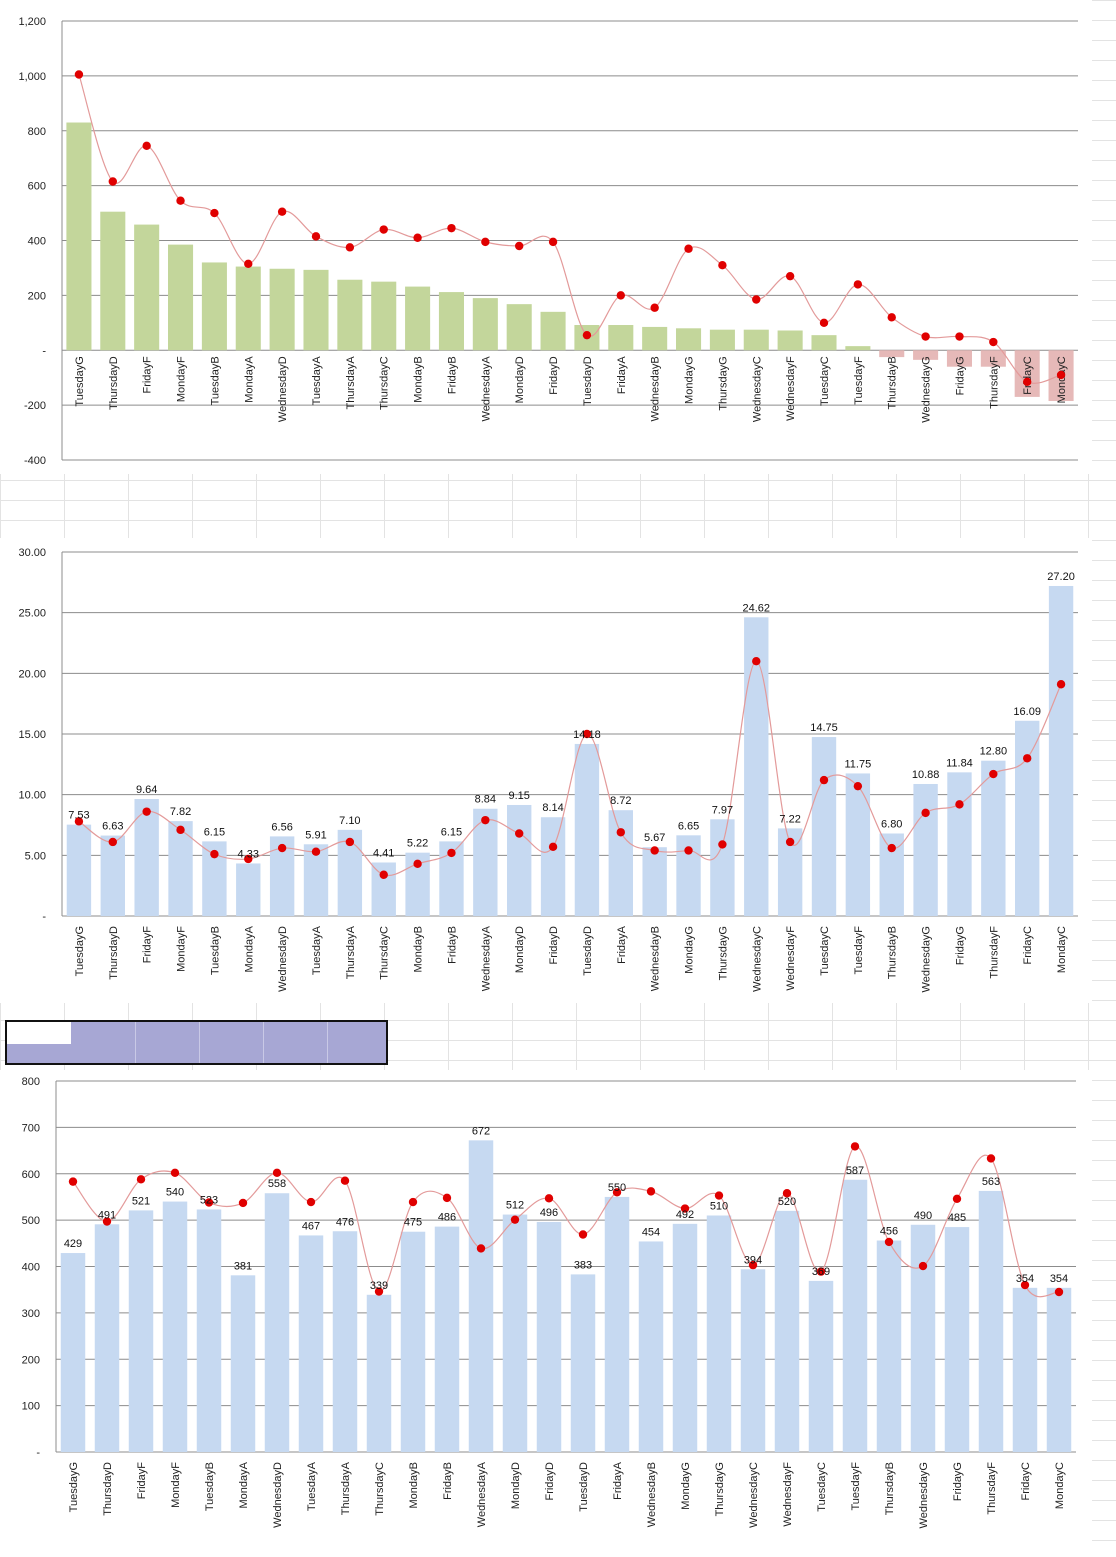 The height and width of the screenshot is (1557, 1116). I want to click on y-tick-label: -, so click(44, 917).